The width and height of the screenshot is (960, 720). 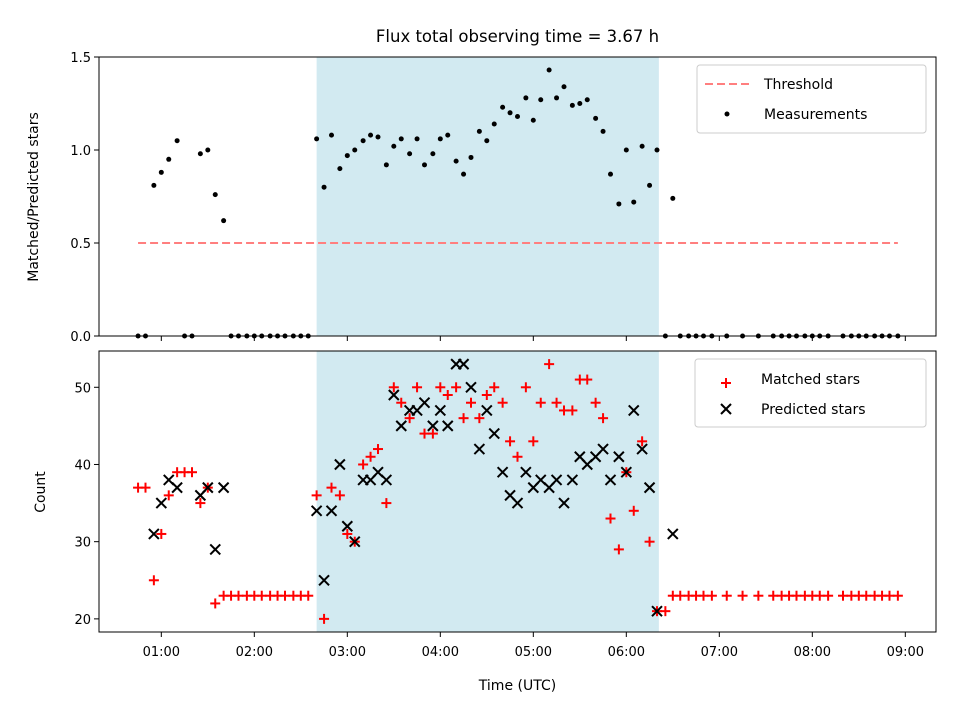 I want to click on y-tick-label: 1.0, so click(x=80, y=151).